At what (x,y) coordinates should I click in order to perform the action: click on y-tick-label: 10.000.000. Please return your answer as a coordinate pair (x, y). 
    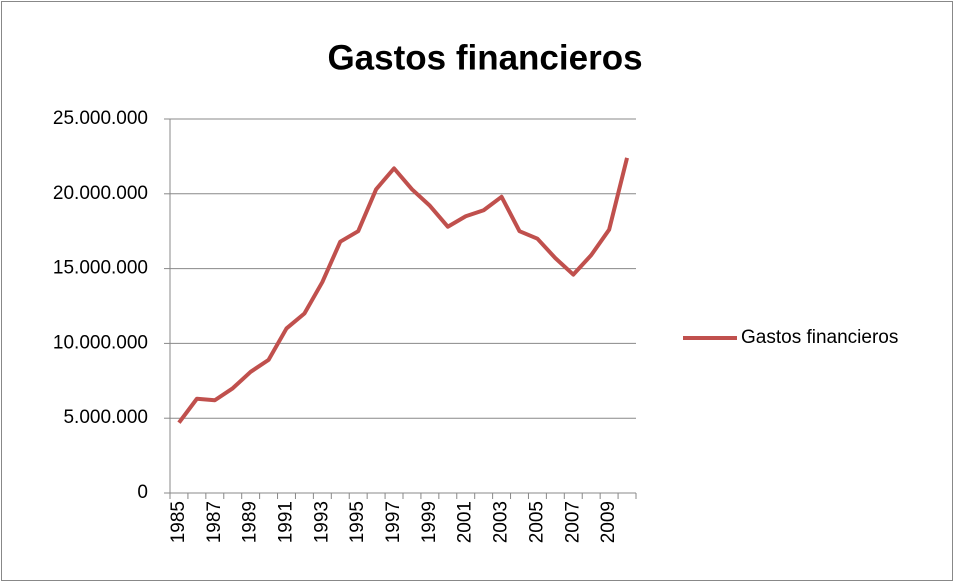
    Looking at the image, I should click on (100, 342).